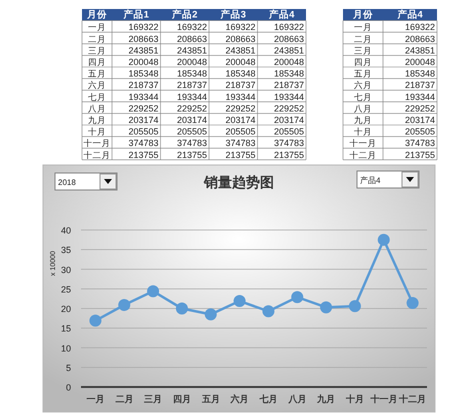 This screenshot has width=474, height=415. What do you see at coordinates (370, 180) in the screenshot?
I see `text: 产品4` at bounding box center [370, 180].